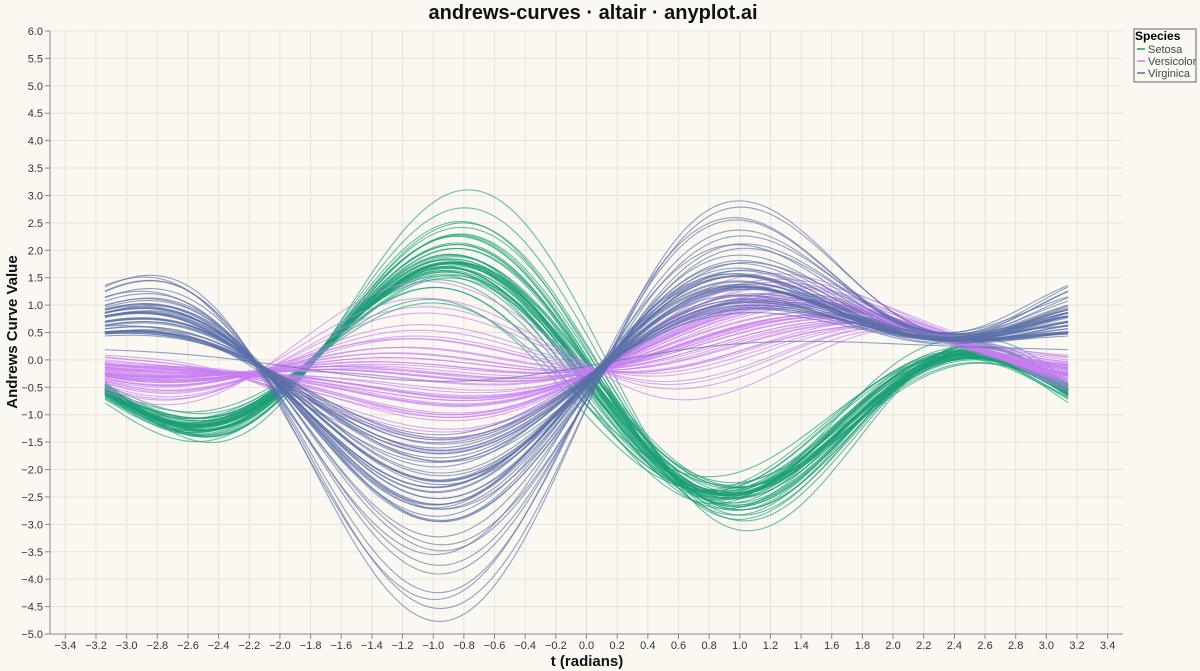 This screenshot has height=671, width=1200. Describe the element at coordinates (157, 646) in the screenshot. I see `x-tick-label: −2.8` at that location.